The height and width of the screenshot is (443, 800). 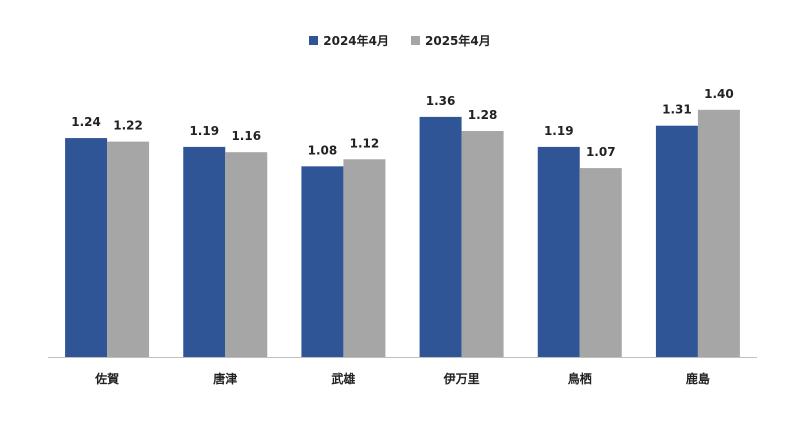 What do you see at coordinates (559, 131) in the screenshot?
I see `data-label-s1-5: 1.19` at bounding box center [559, 131].